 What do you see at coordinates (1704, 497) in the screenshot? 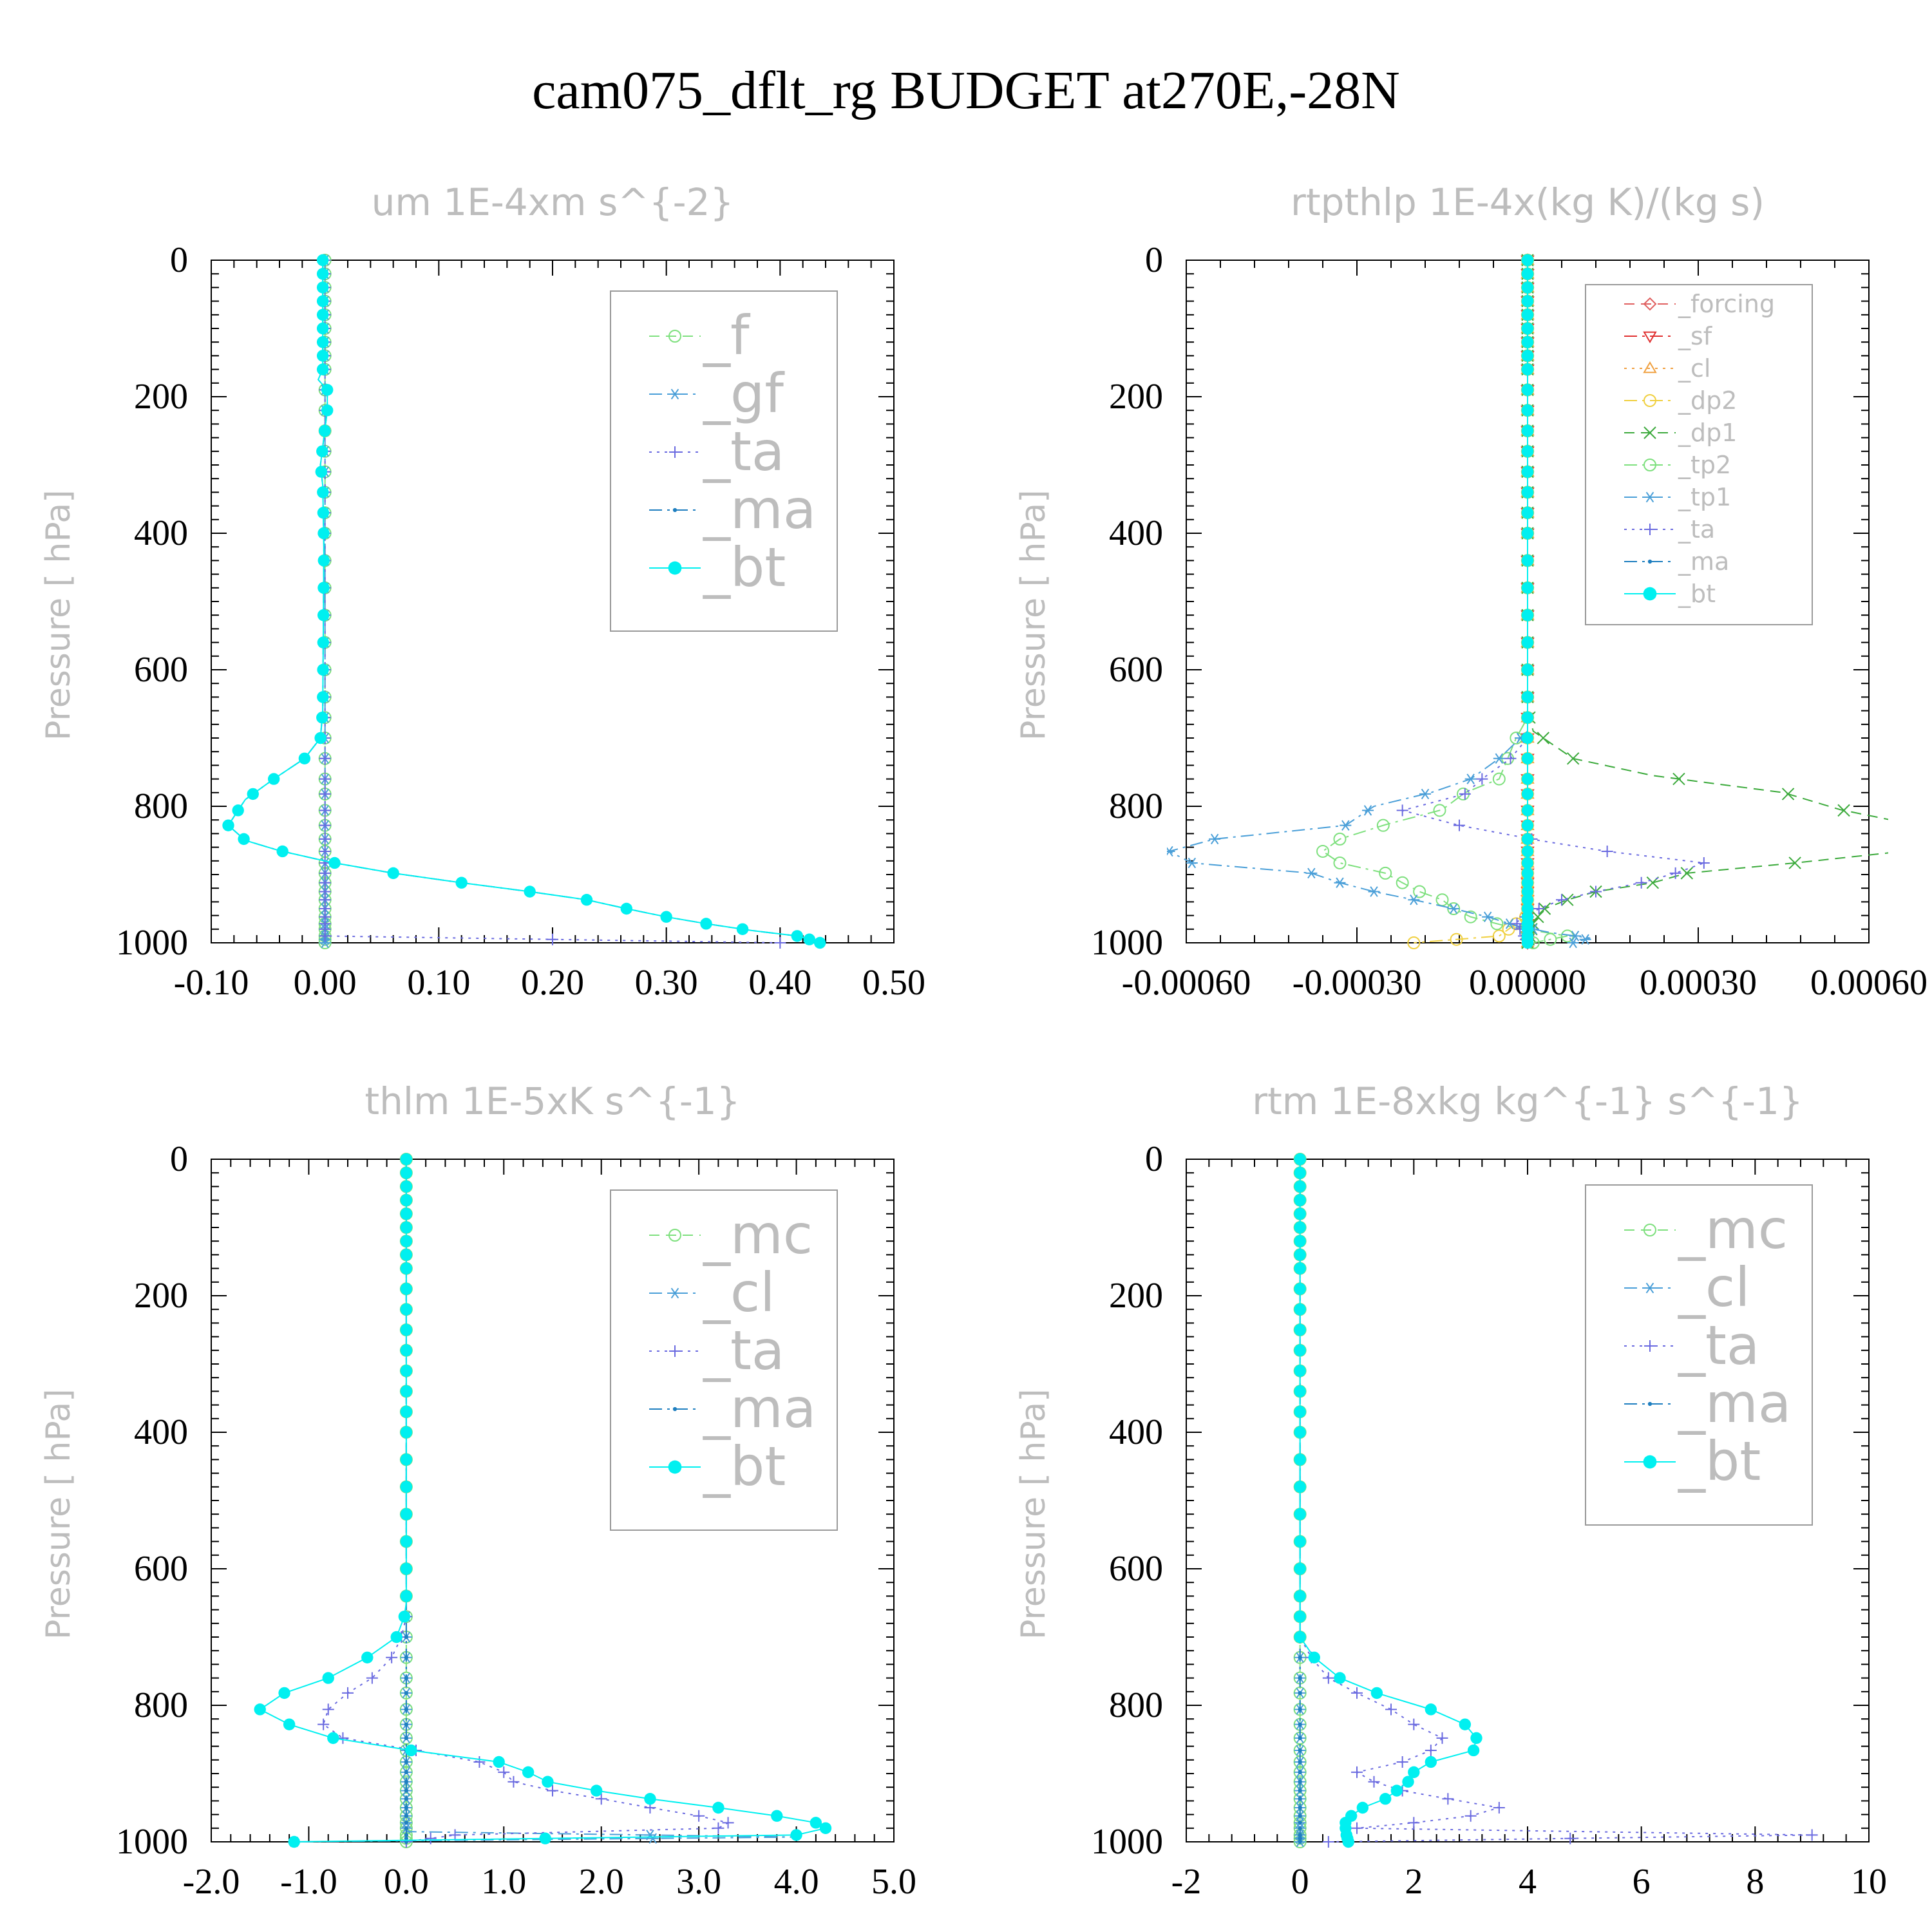
I see `legend-label: _tp1` at bounding box center [1704, 497].